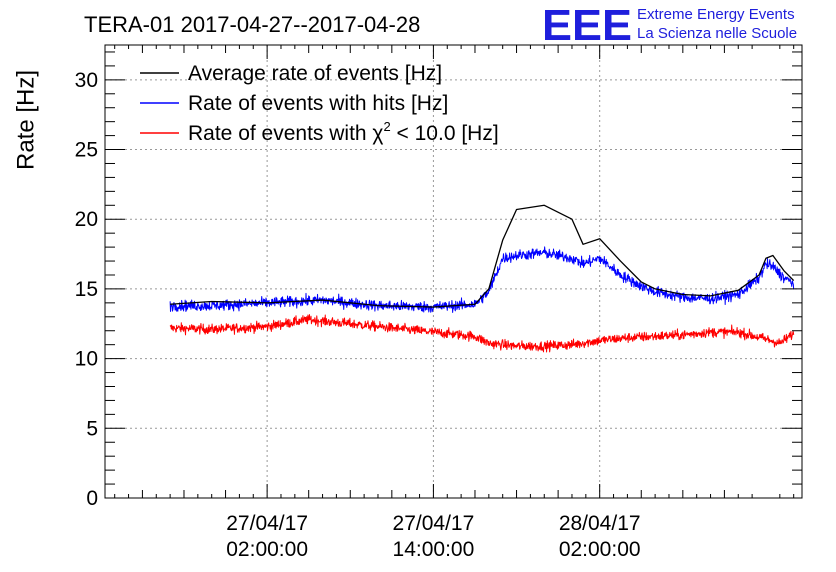 This screenshot has height=572, width=836. I want to click on logo-line-1: Extreme Energy Events, so click(716, 14).